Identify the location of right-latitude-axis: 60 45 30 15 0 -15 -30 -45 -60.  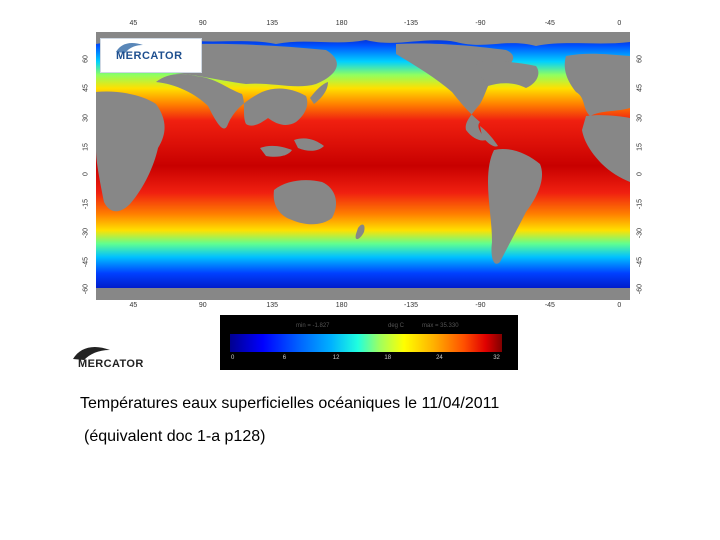
(640, 166).